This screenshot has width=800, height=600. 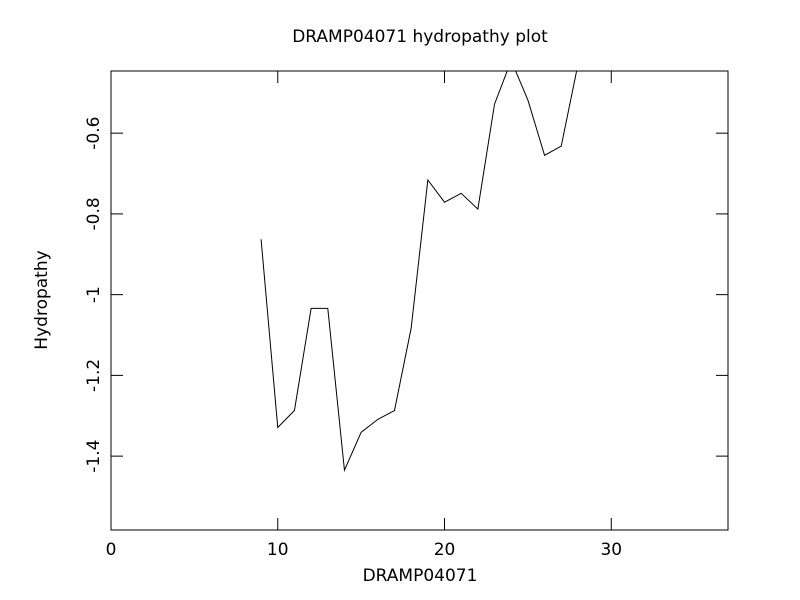 I want to click on y-axis-label: Hydropathy, so click(x=42, y=299).